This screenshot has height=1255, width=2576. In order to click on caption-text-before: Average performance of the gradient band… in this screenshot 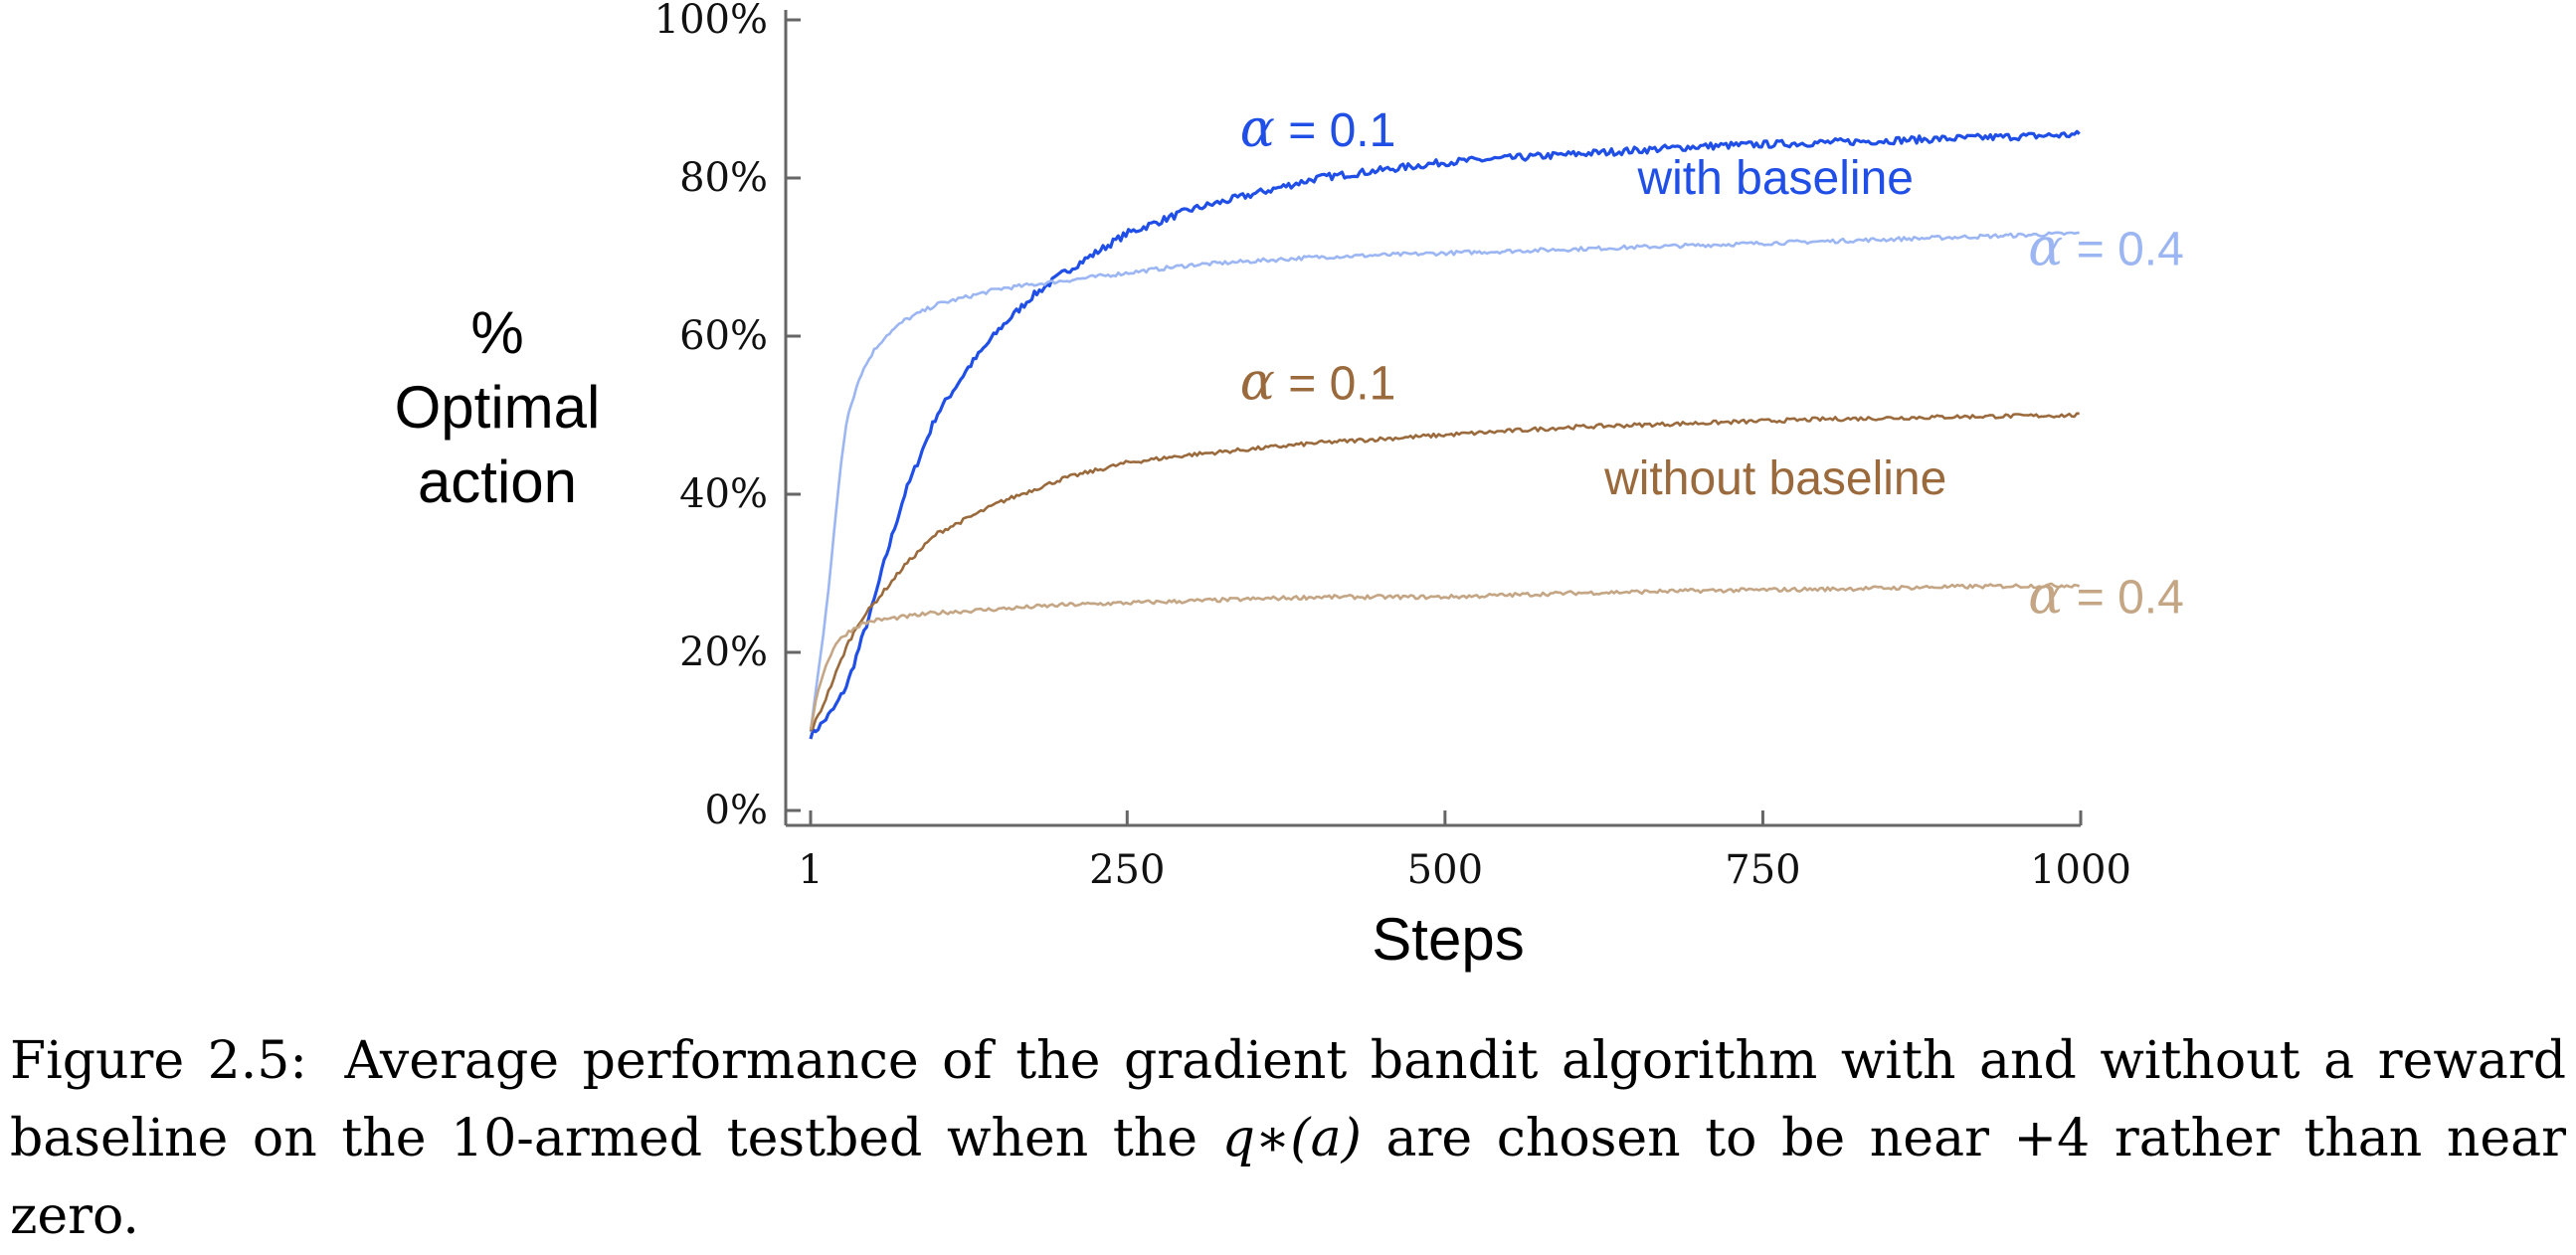, I will do `click(1288, 1100)`.